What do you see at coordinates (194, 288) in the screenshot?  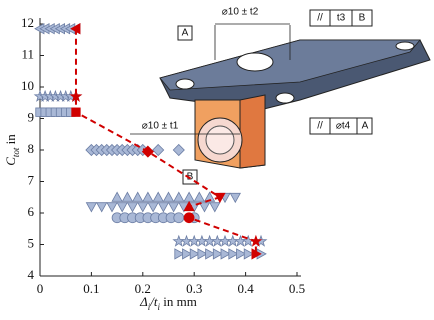 I see `x-tick-label: 0.3` at bounding box center [194, 288].